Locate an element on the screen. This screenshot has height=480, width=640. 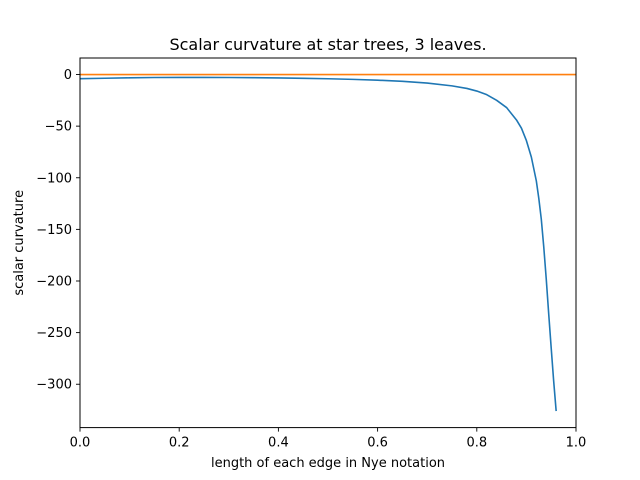
y-tick-label: −150 is located at coordinates (54, 230).